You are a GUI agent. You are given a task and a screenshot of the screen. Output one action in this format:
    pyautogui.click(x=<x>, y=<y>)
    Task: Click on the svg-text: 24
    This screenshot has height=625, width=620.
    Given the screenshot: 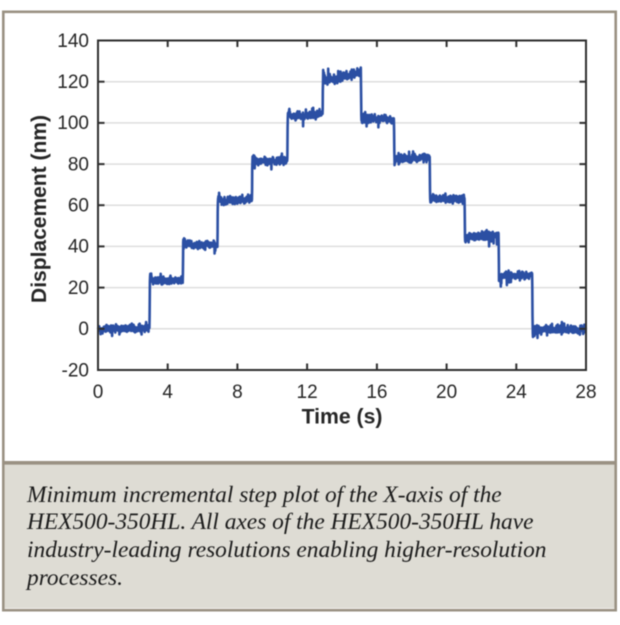 What is the action you would take?
    pyautogui.click(x=517, y=392)
    